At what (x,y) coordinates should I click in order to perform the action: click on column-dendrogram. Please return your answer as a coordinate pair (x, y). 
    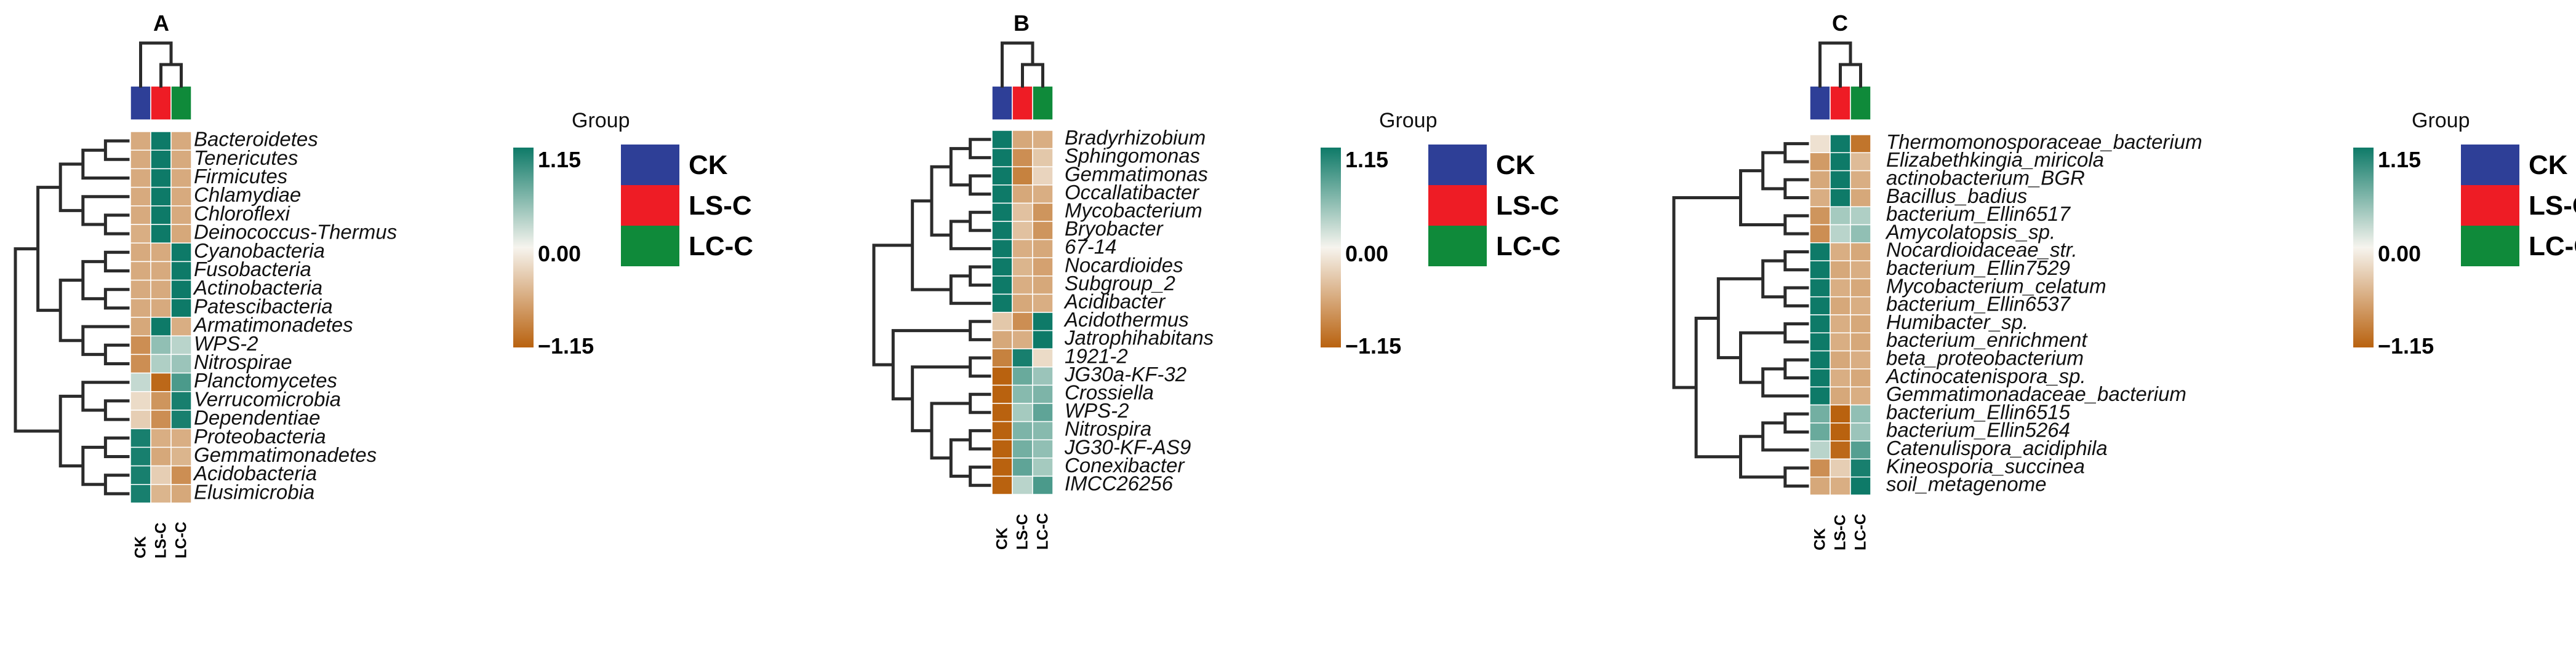
    Looking at the image, I should click on (1840, 64).